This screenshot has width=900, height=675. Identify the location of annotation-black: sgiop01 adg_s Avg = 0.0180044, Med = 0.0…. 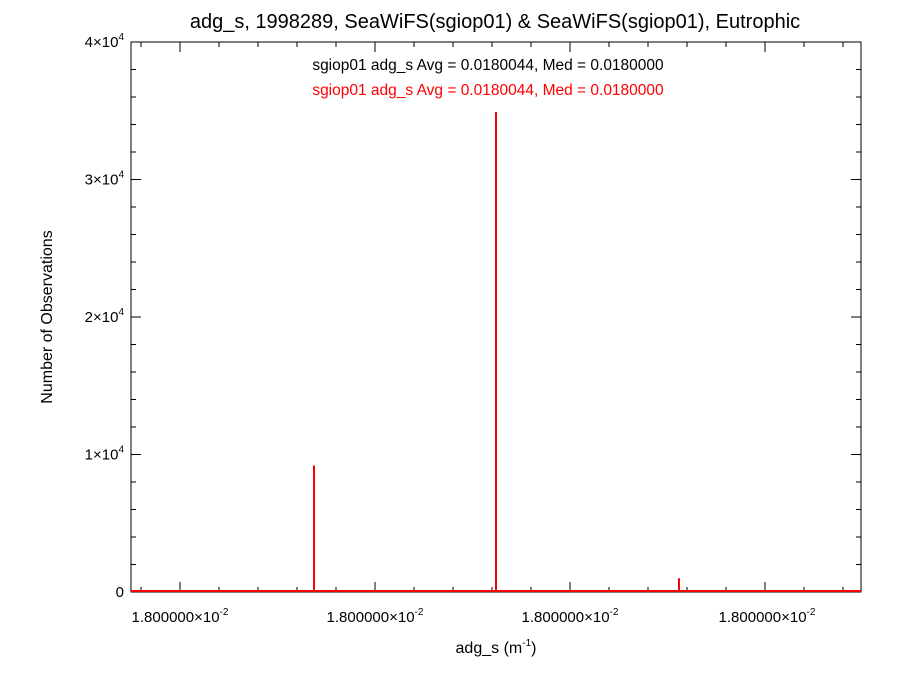
(488, 65).